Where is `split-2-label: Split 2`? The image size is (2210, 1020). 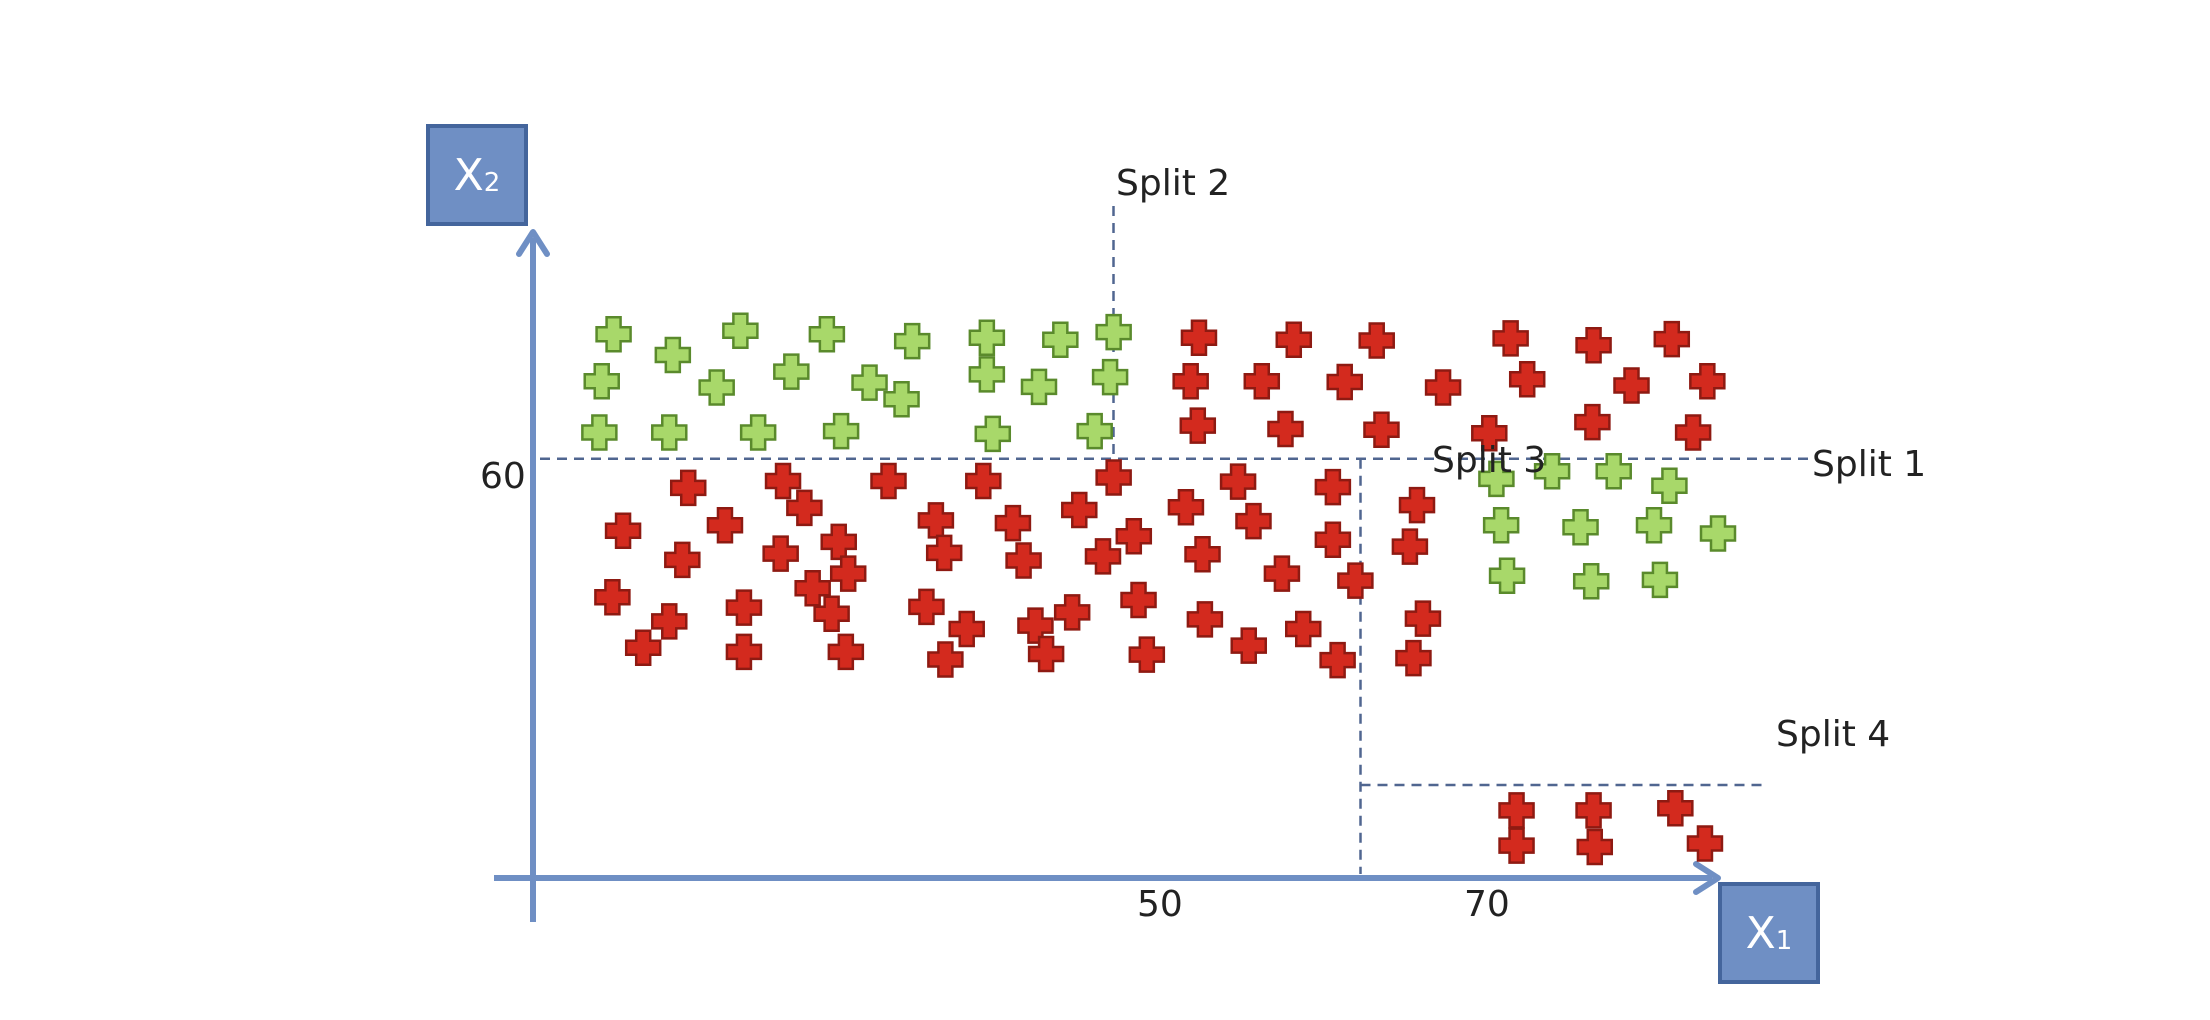 split-2-label: Split 2 is located at coordinates (1173, 183).